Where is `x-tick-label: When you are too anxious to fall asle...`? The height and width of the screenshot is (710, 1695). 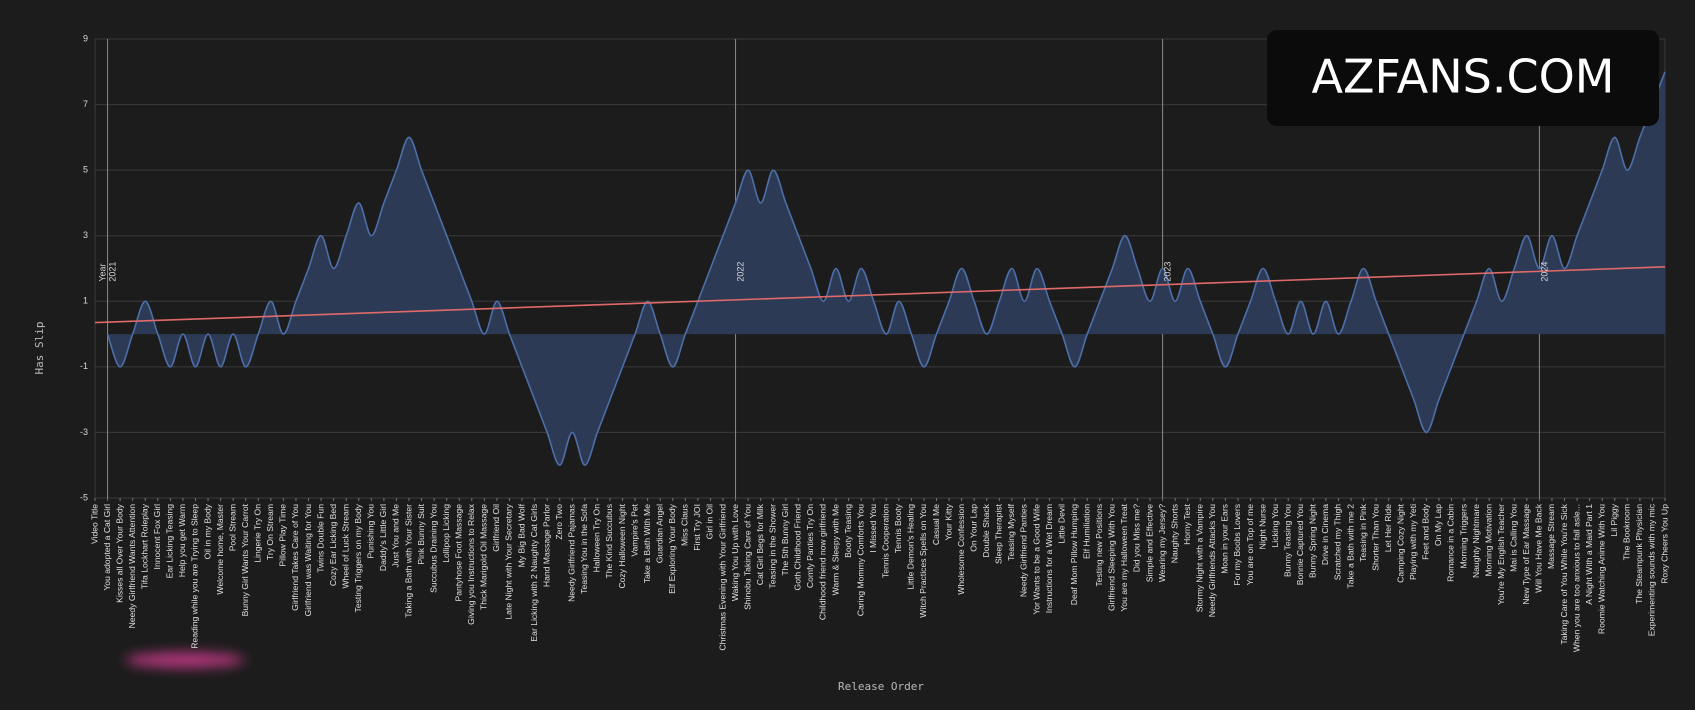 x-tick-label: When you are too anxious to fall asle... is located at coordinates (1576, 578).